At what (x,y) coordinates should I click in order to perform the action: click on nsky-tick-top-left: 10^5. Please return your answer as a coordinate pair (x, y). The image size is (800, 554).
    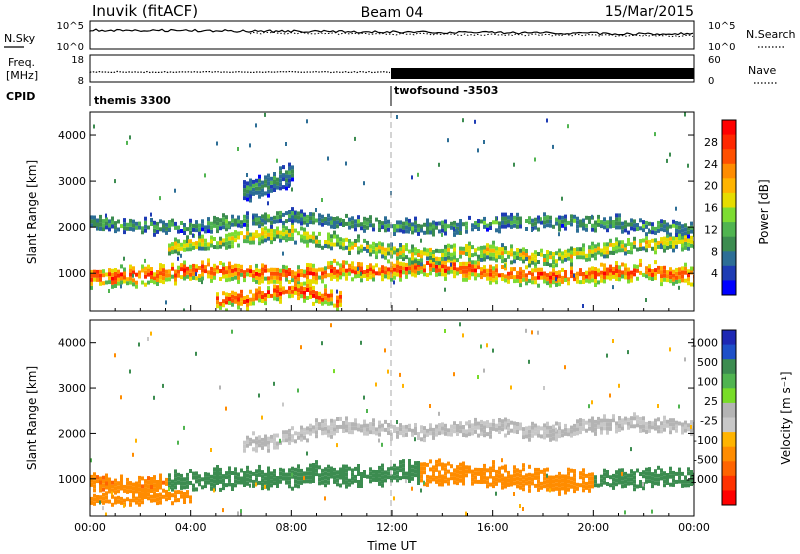
    Looking at the image, I should click on (70, 26).